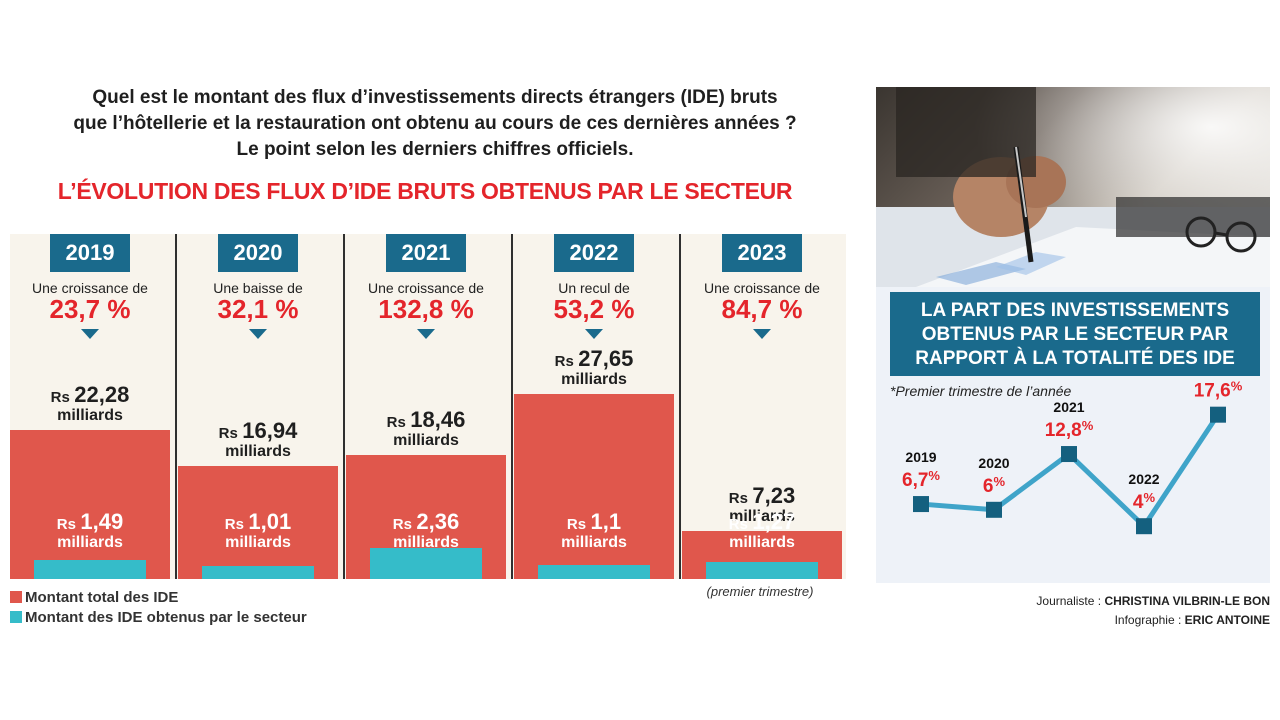 Image resolution: width=1280 pixels, height=720 pixels. Describe the element at coordinates (920, 457) in the screenshot. I see `point-year-2019: 2019` at that location.